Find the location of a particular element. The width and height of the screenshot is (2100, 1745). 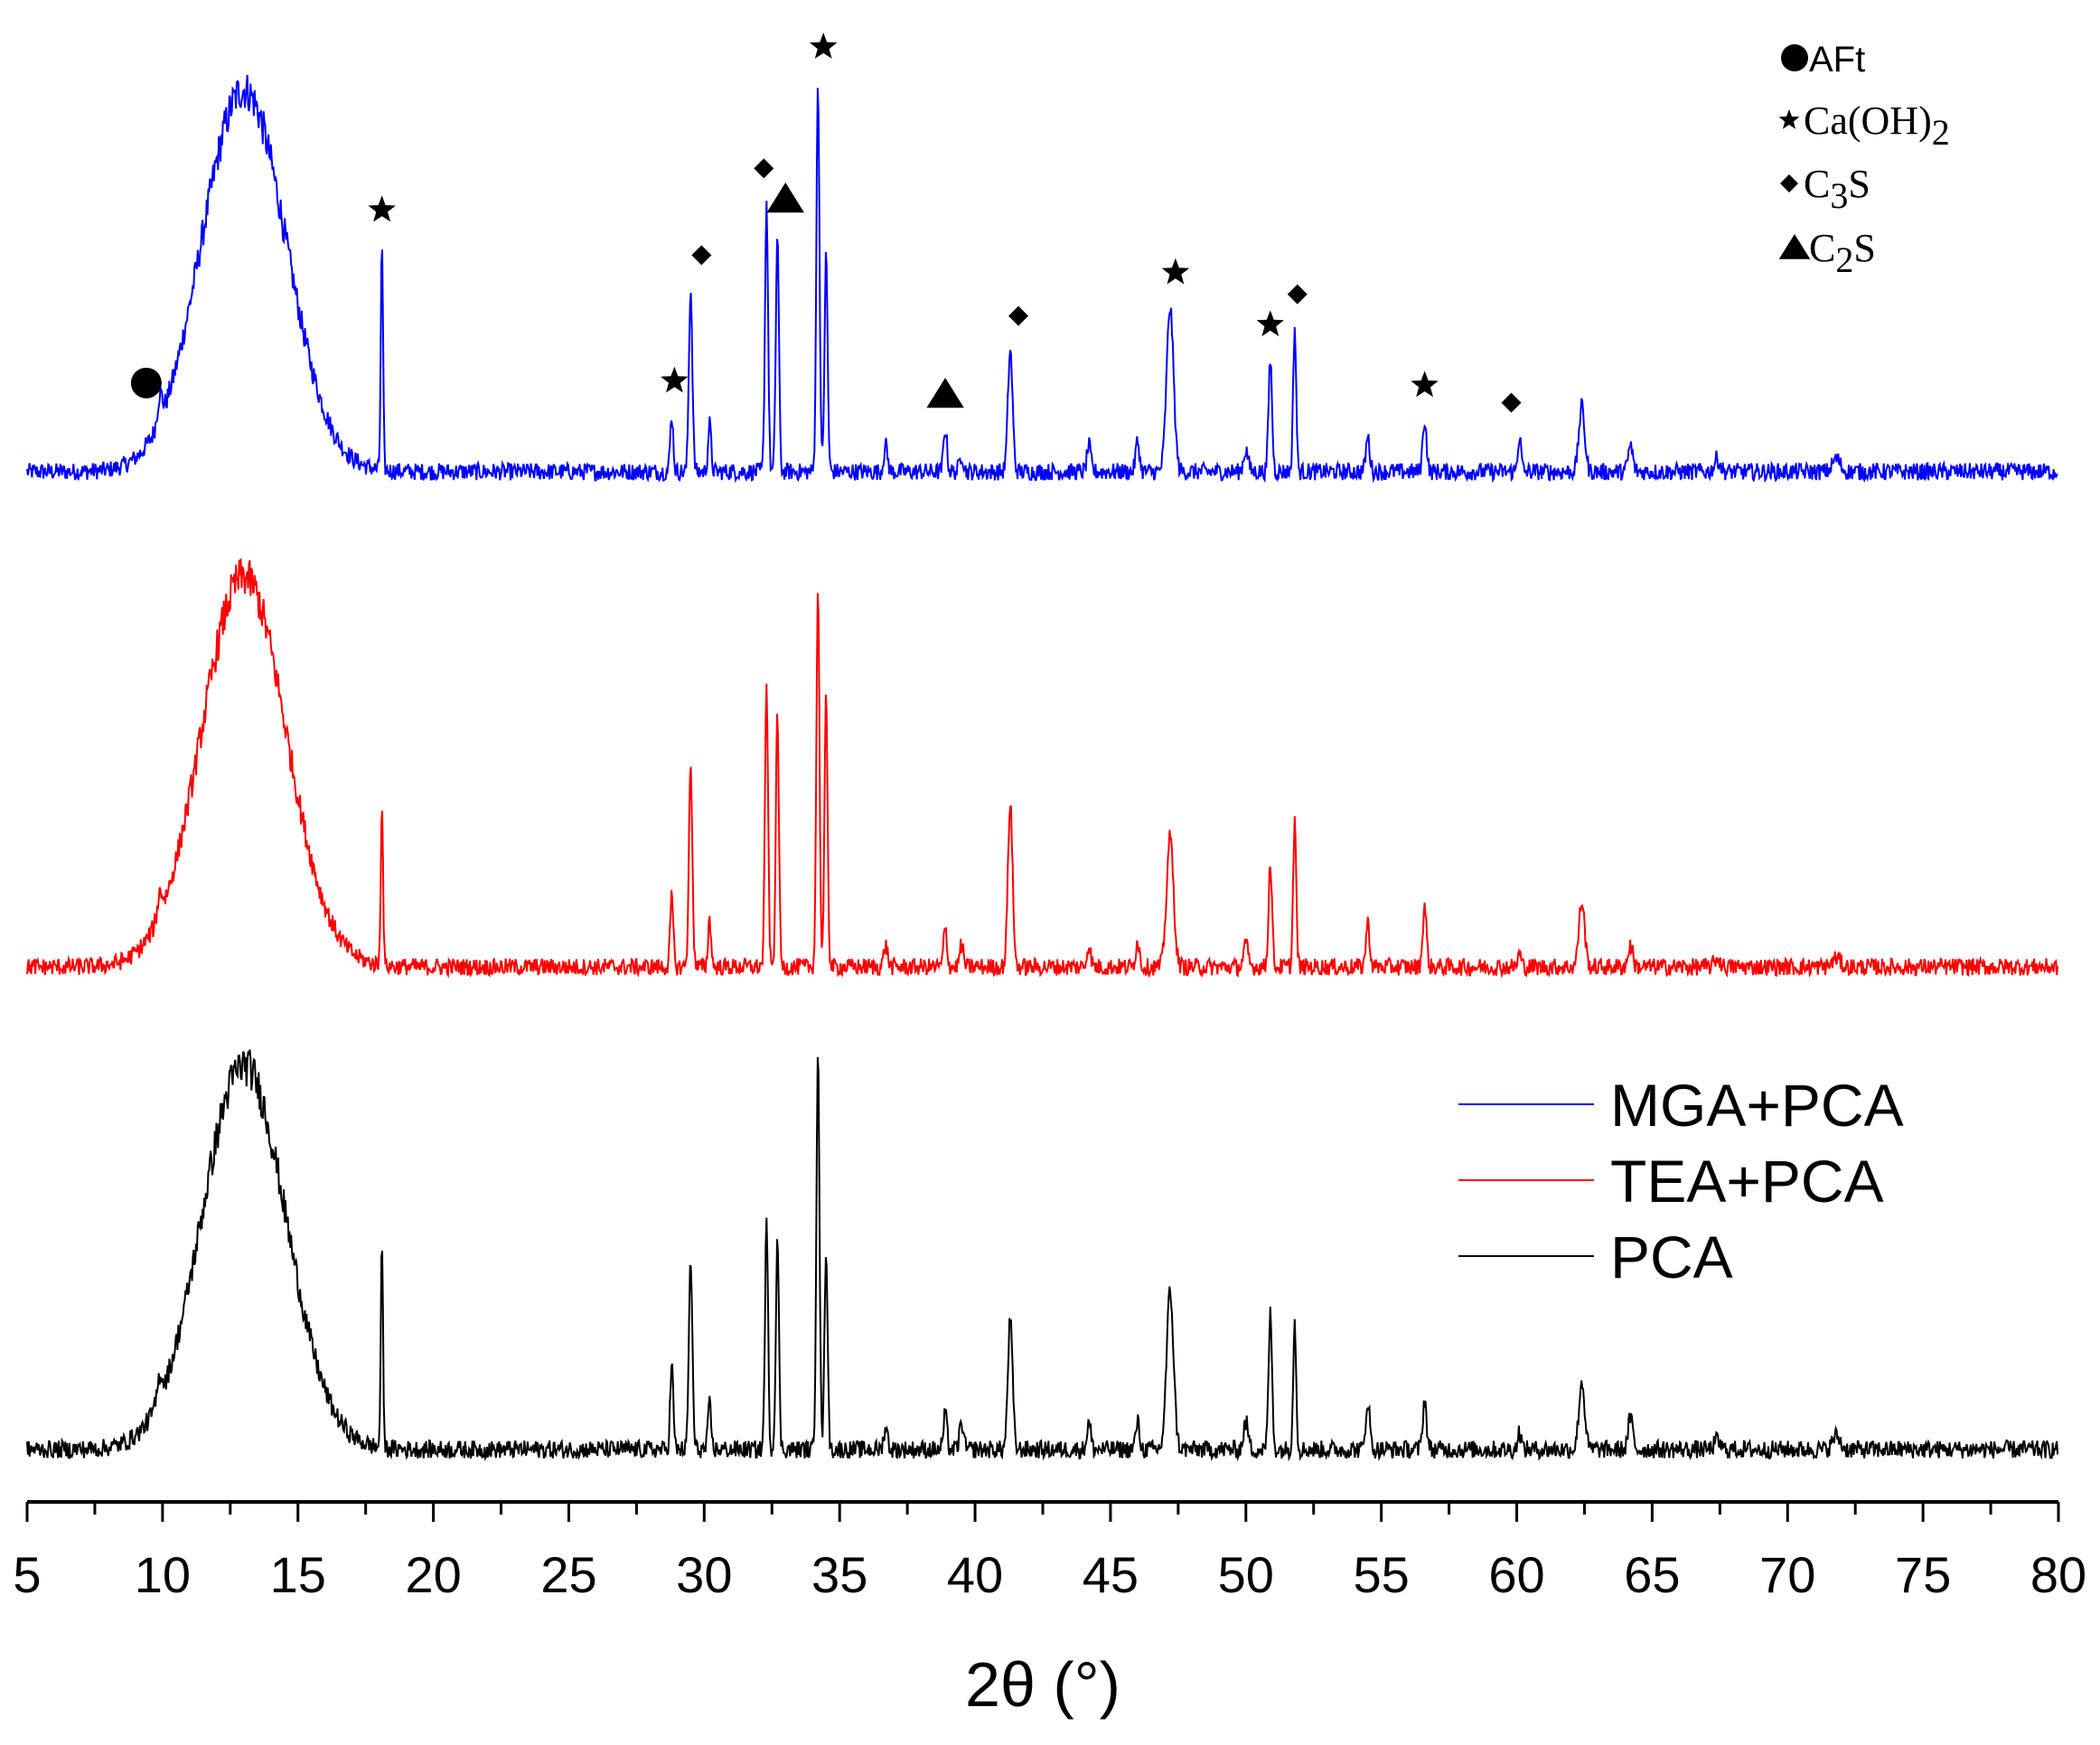

key-label-star: Ca(OH)2 is located at coordinates (1877, 126).